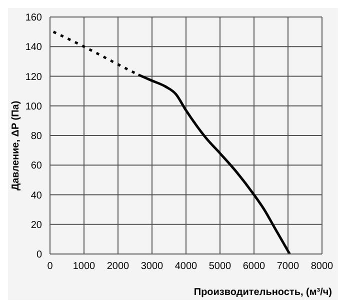  I want to click on y-tick-label: 0, so click(39, 255).